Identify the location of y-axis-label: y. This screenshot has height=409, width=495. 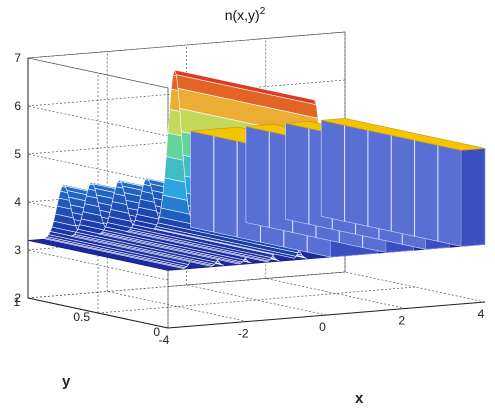
(66, 381).